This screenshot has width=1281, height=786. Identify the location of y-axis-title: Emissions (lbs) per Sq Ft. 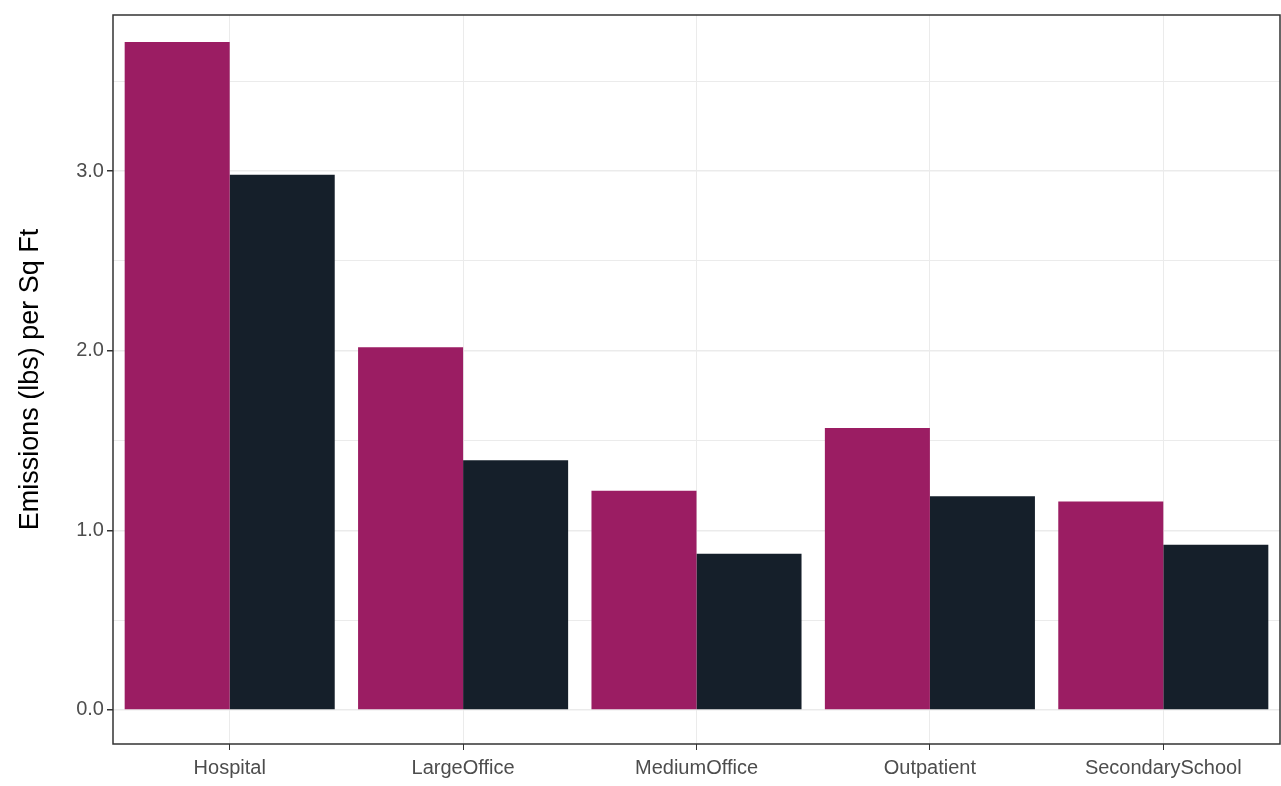
(28, 379).